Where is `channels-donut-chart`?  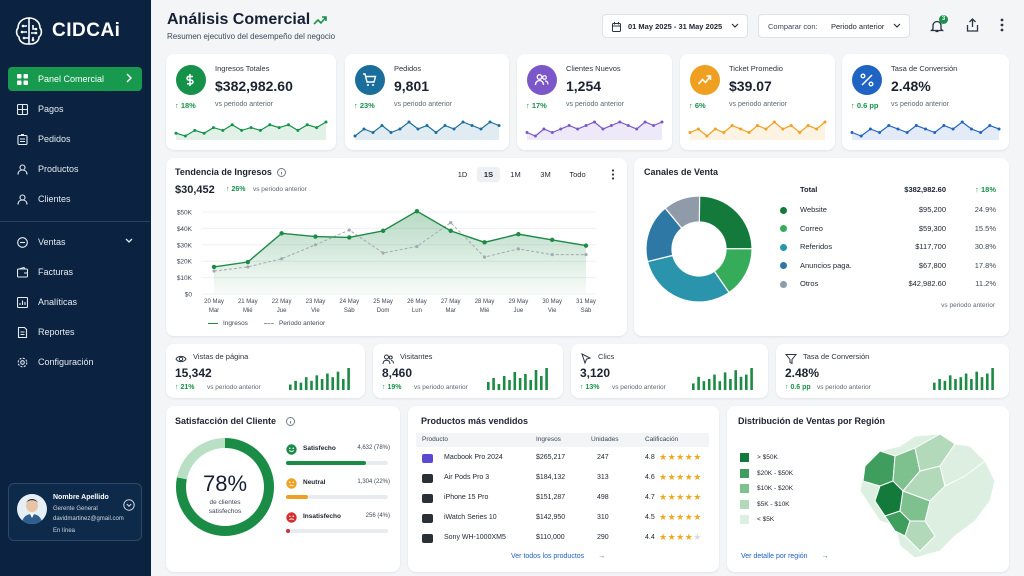
channels-donut-chart is located at coordinates (699, 249).